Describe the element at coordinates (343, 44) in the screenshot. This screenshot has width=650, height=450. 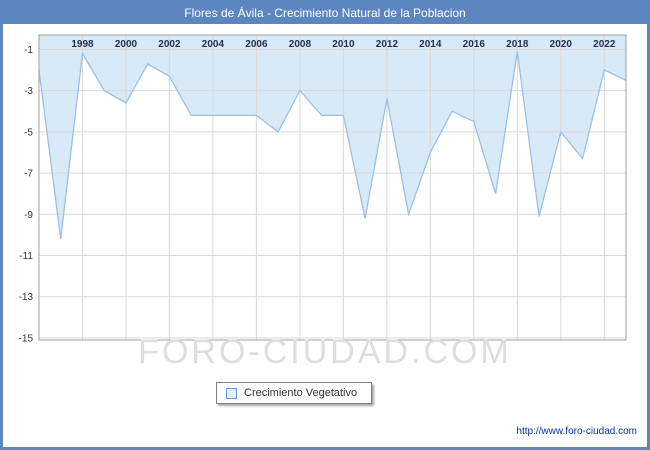
I see `x-axis-year-label: 2010` at that location.